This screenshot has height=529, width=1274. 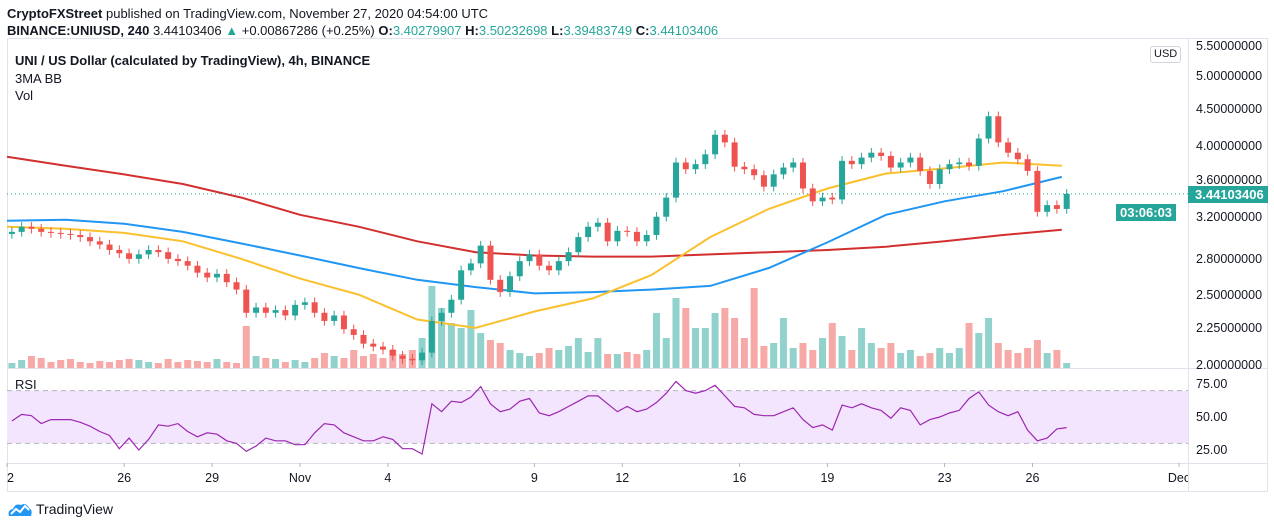 I want to click on time-tick-label: 4, so click(x=388, y=478).